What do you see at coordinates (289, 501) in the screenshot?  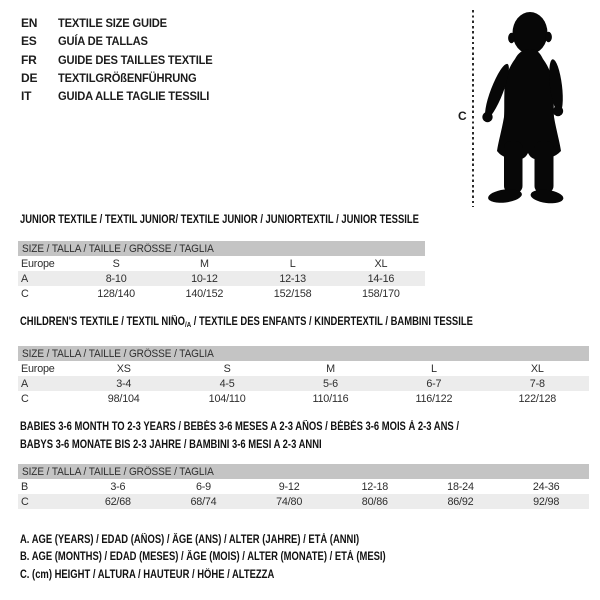 I see `cell: 74/80` at bounding box center [289, 501].